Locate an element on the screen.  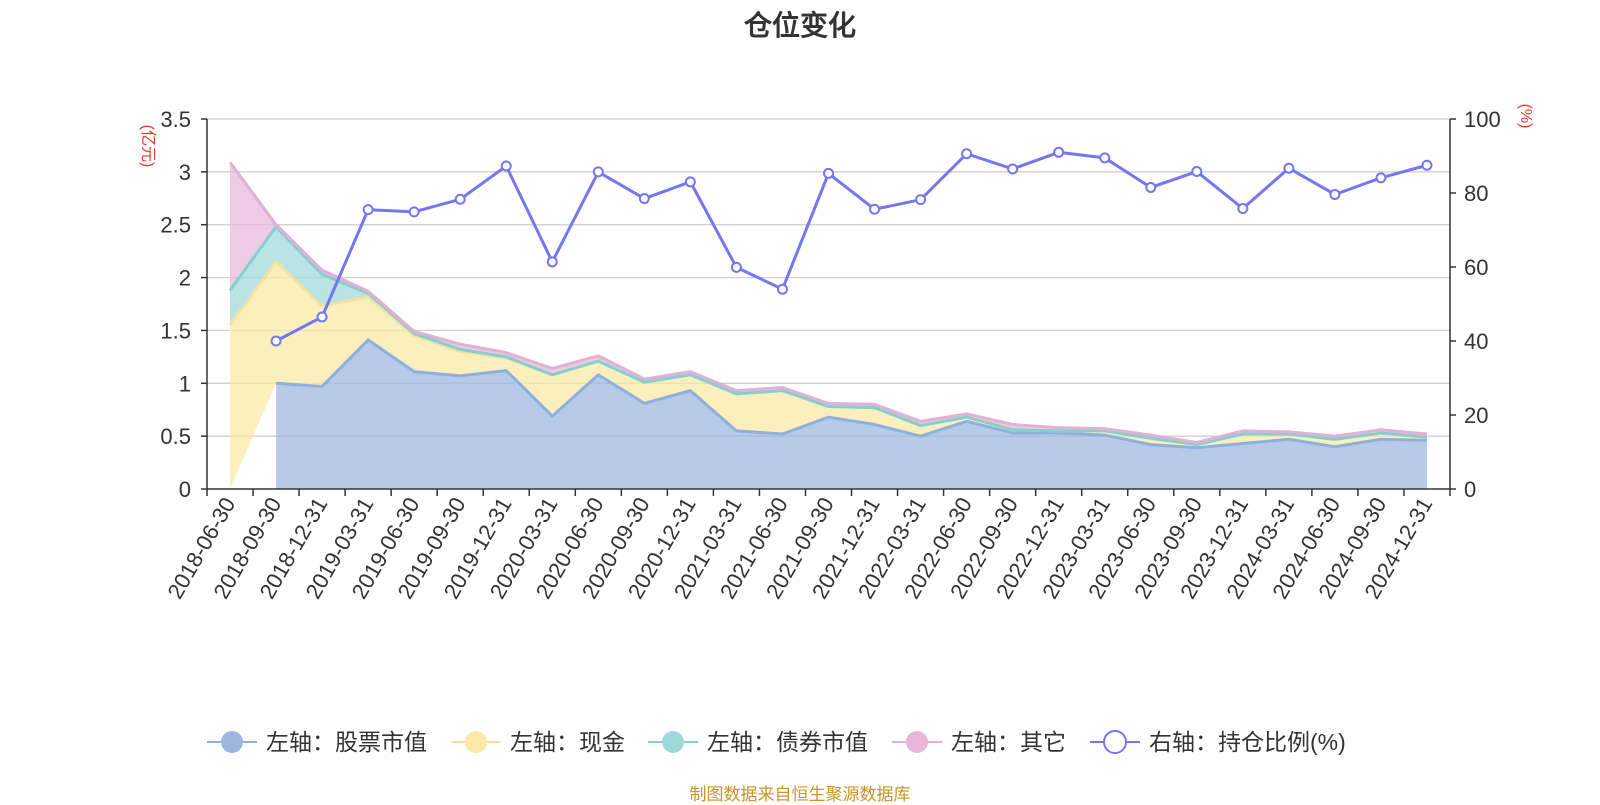
left-tick-label: 3 is located at coordinates (185, 172).